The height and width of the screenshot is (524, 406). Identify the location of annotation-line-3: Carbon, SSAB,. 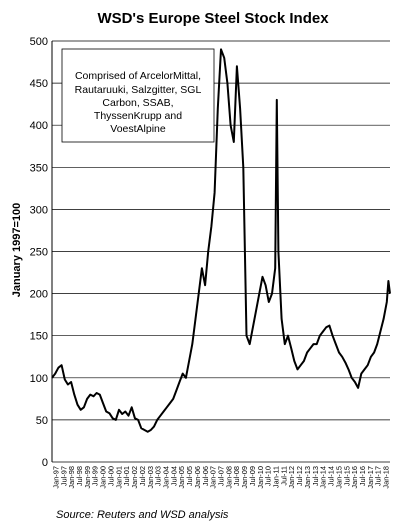
(137, 103).